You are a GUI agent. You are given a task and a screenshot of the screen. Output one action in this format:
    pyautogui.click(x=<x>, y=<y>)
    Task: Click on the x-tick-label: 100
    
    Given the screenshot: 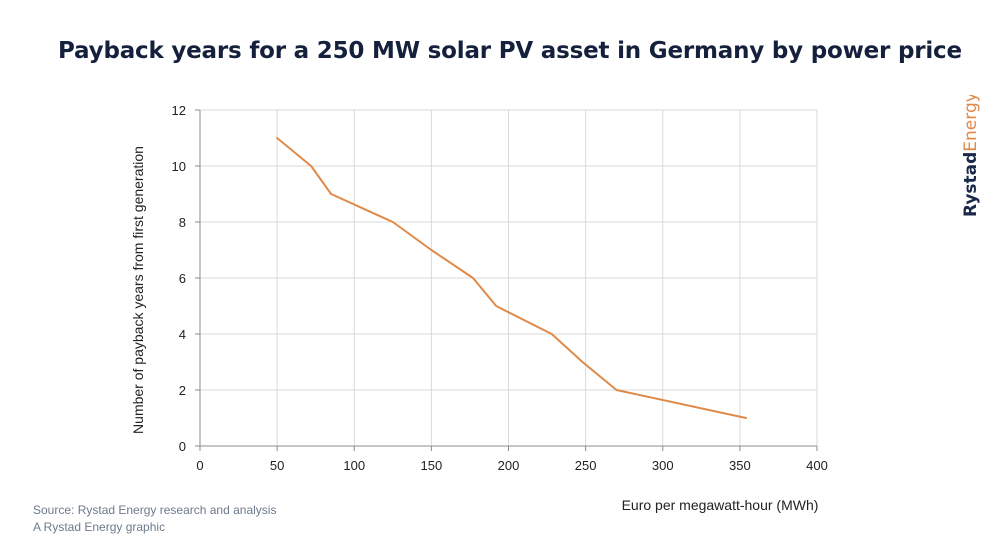 What is the action you would take?
    pyautogui.click(x=354, y=465)
    